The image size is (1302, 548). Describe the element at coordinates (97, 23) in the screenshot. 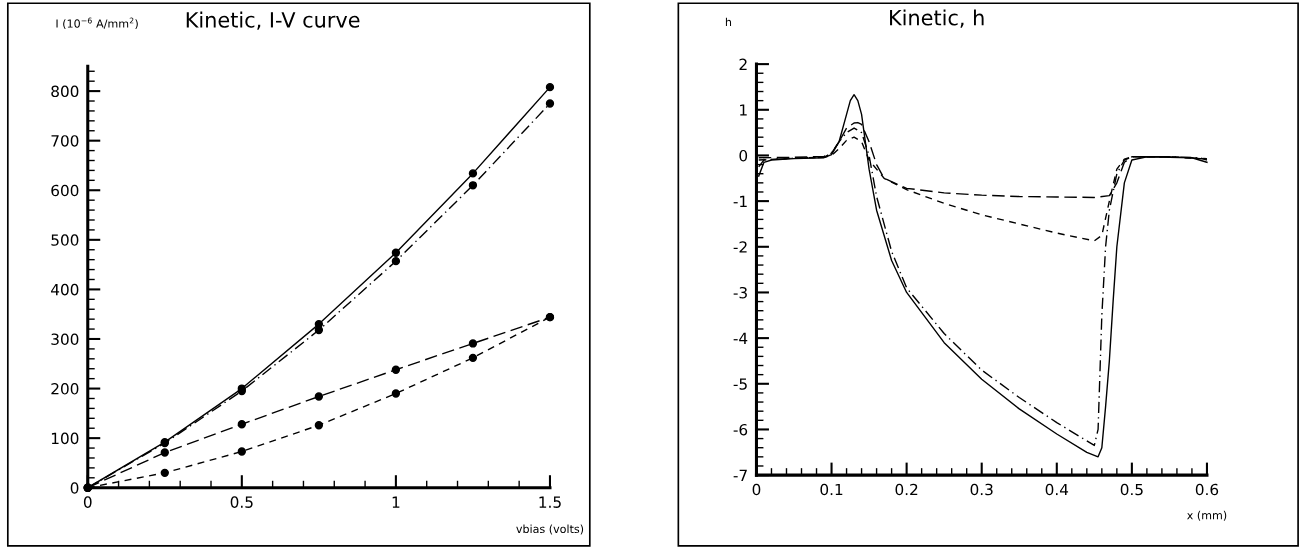

I see `y-axis-title: I (10$^{−6}$ A/mm$^{2}$)` at that location.